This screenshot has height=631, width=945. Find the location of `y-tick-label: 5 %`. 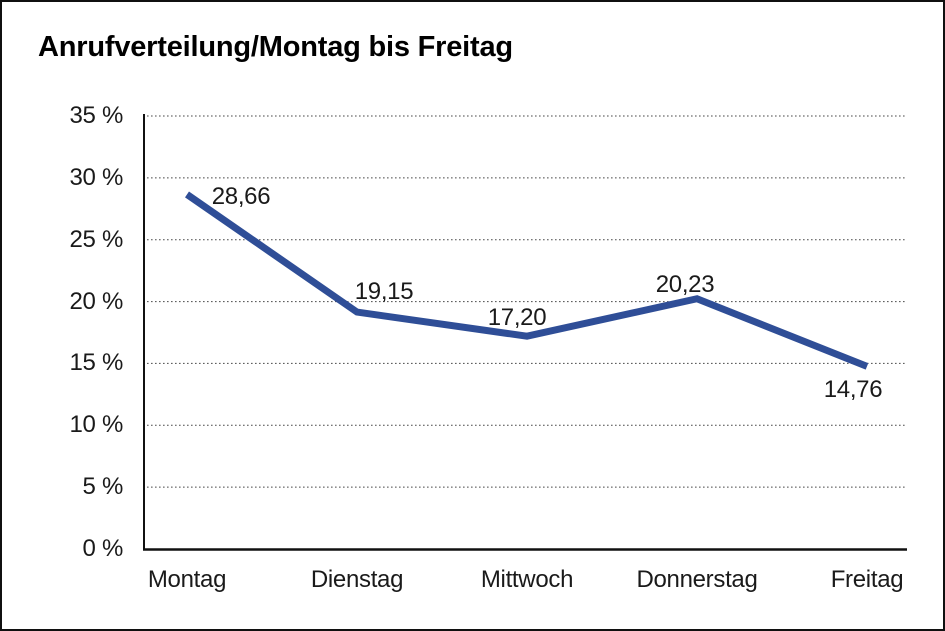

y-tick-label: 5 % is located at coordinates (103, 487).